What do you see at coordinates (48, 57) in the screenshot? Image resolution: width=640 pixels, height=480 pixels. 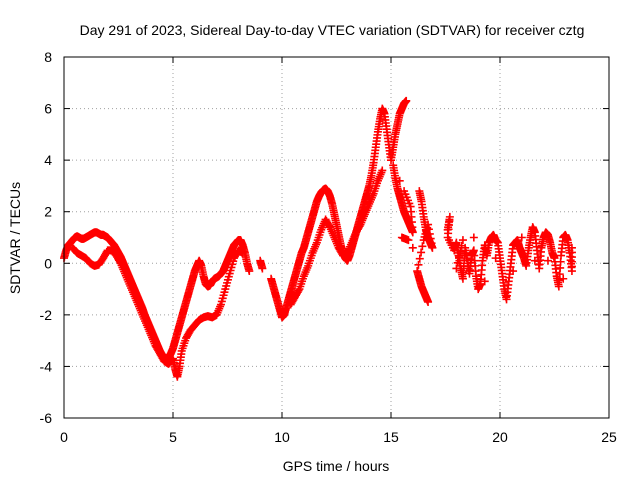 I see `y-tick-label: 8` at bounding box center [48, 57].